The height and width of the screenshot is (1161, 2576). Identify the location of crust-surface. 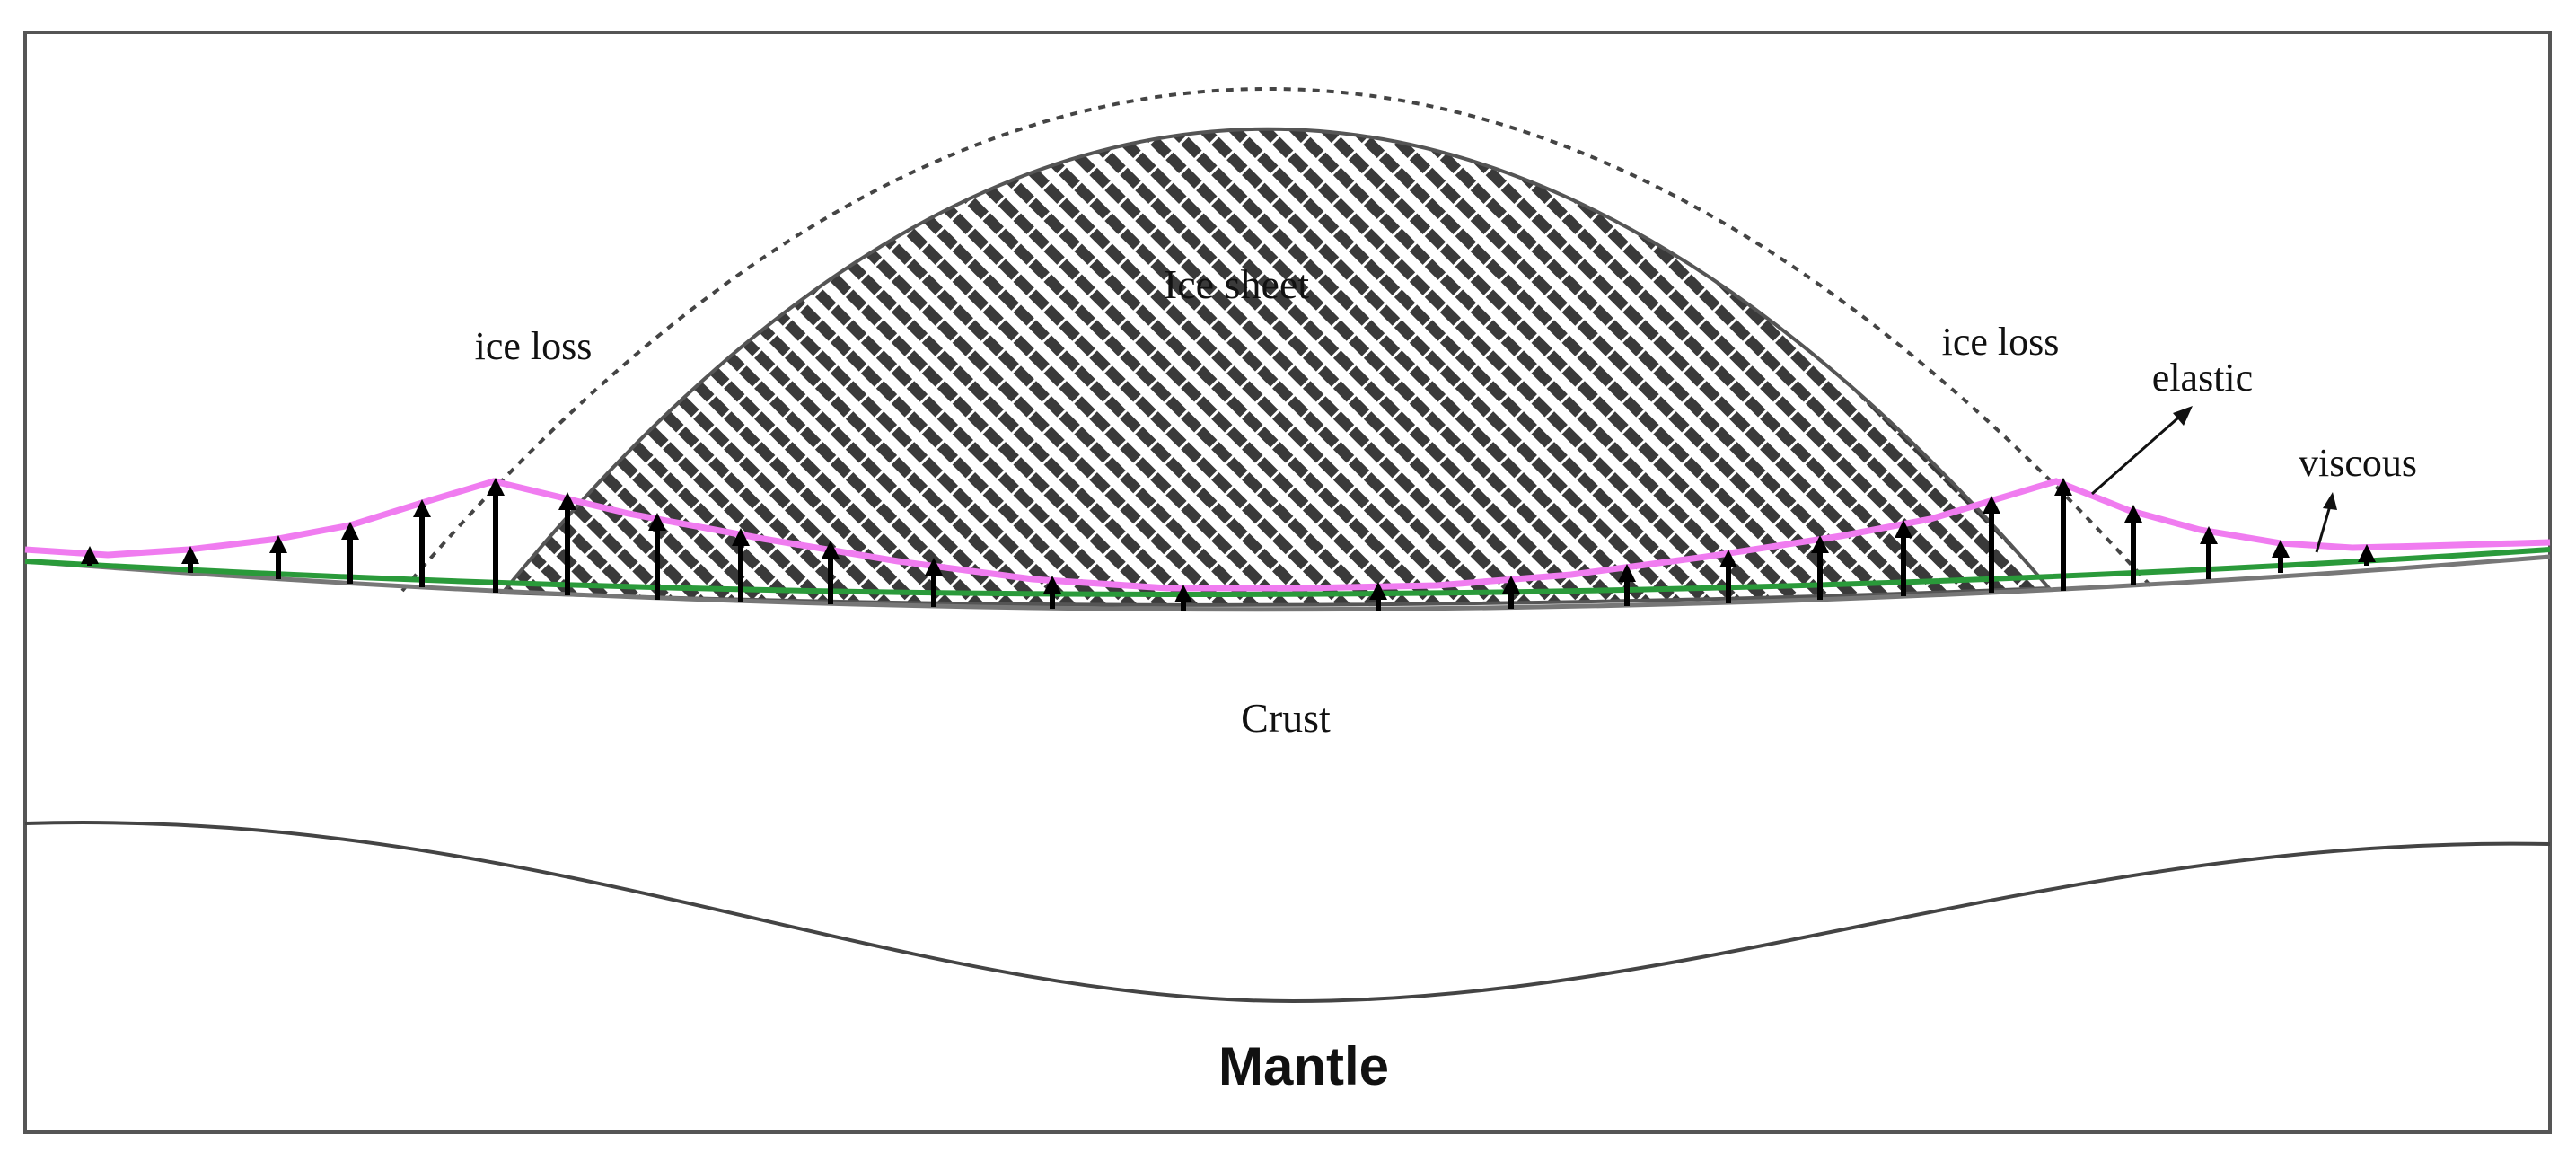
(1287, 583).